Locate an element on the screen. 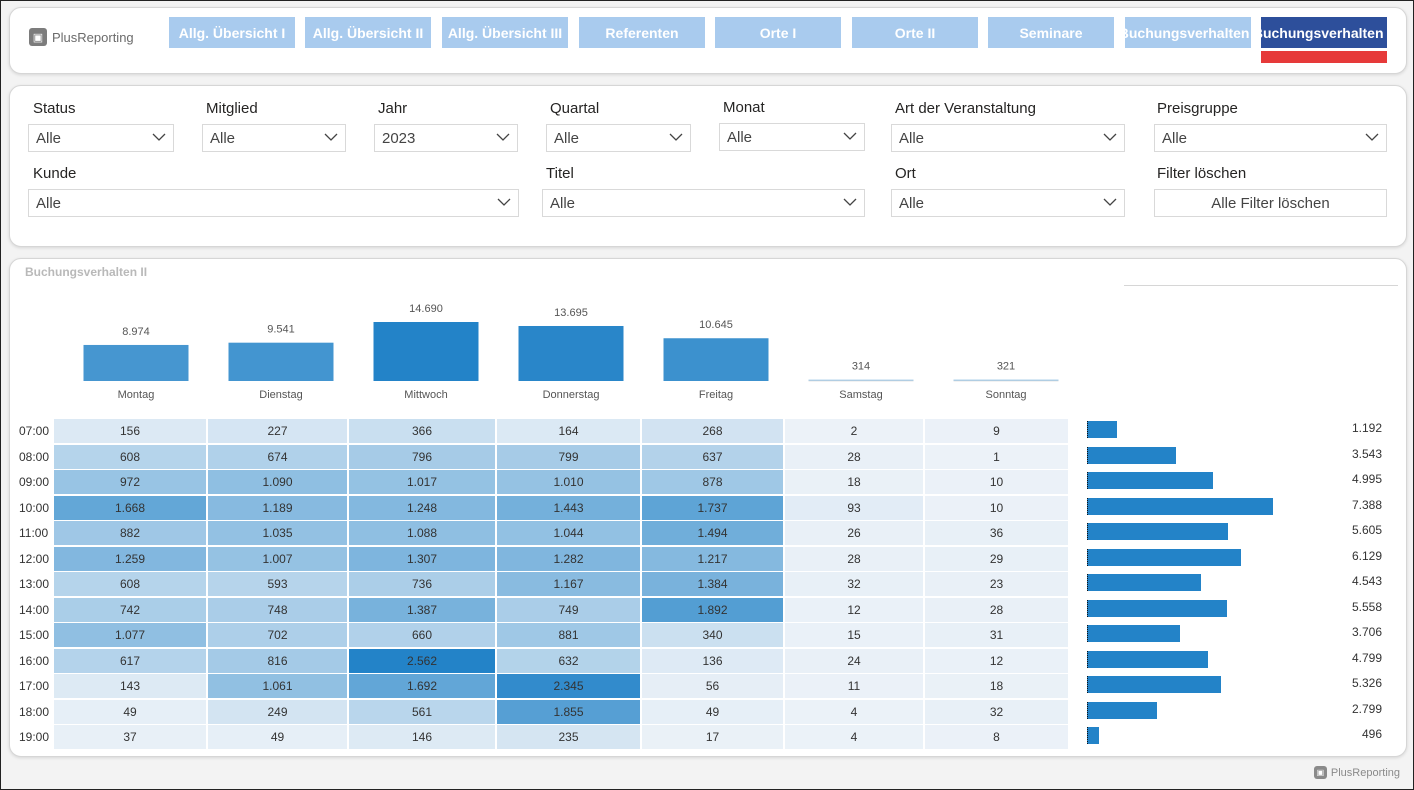 This screenshot has width=1414, height=790. jahr-dropdown: 2023 is located at coordinates (446, 138).